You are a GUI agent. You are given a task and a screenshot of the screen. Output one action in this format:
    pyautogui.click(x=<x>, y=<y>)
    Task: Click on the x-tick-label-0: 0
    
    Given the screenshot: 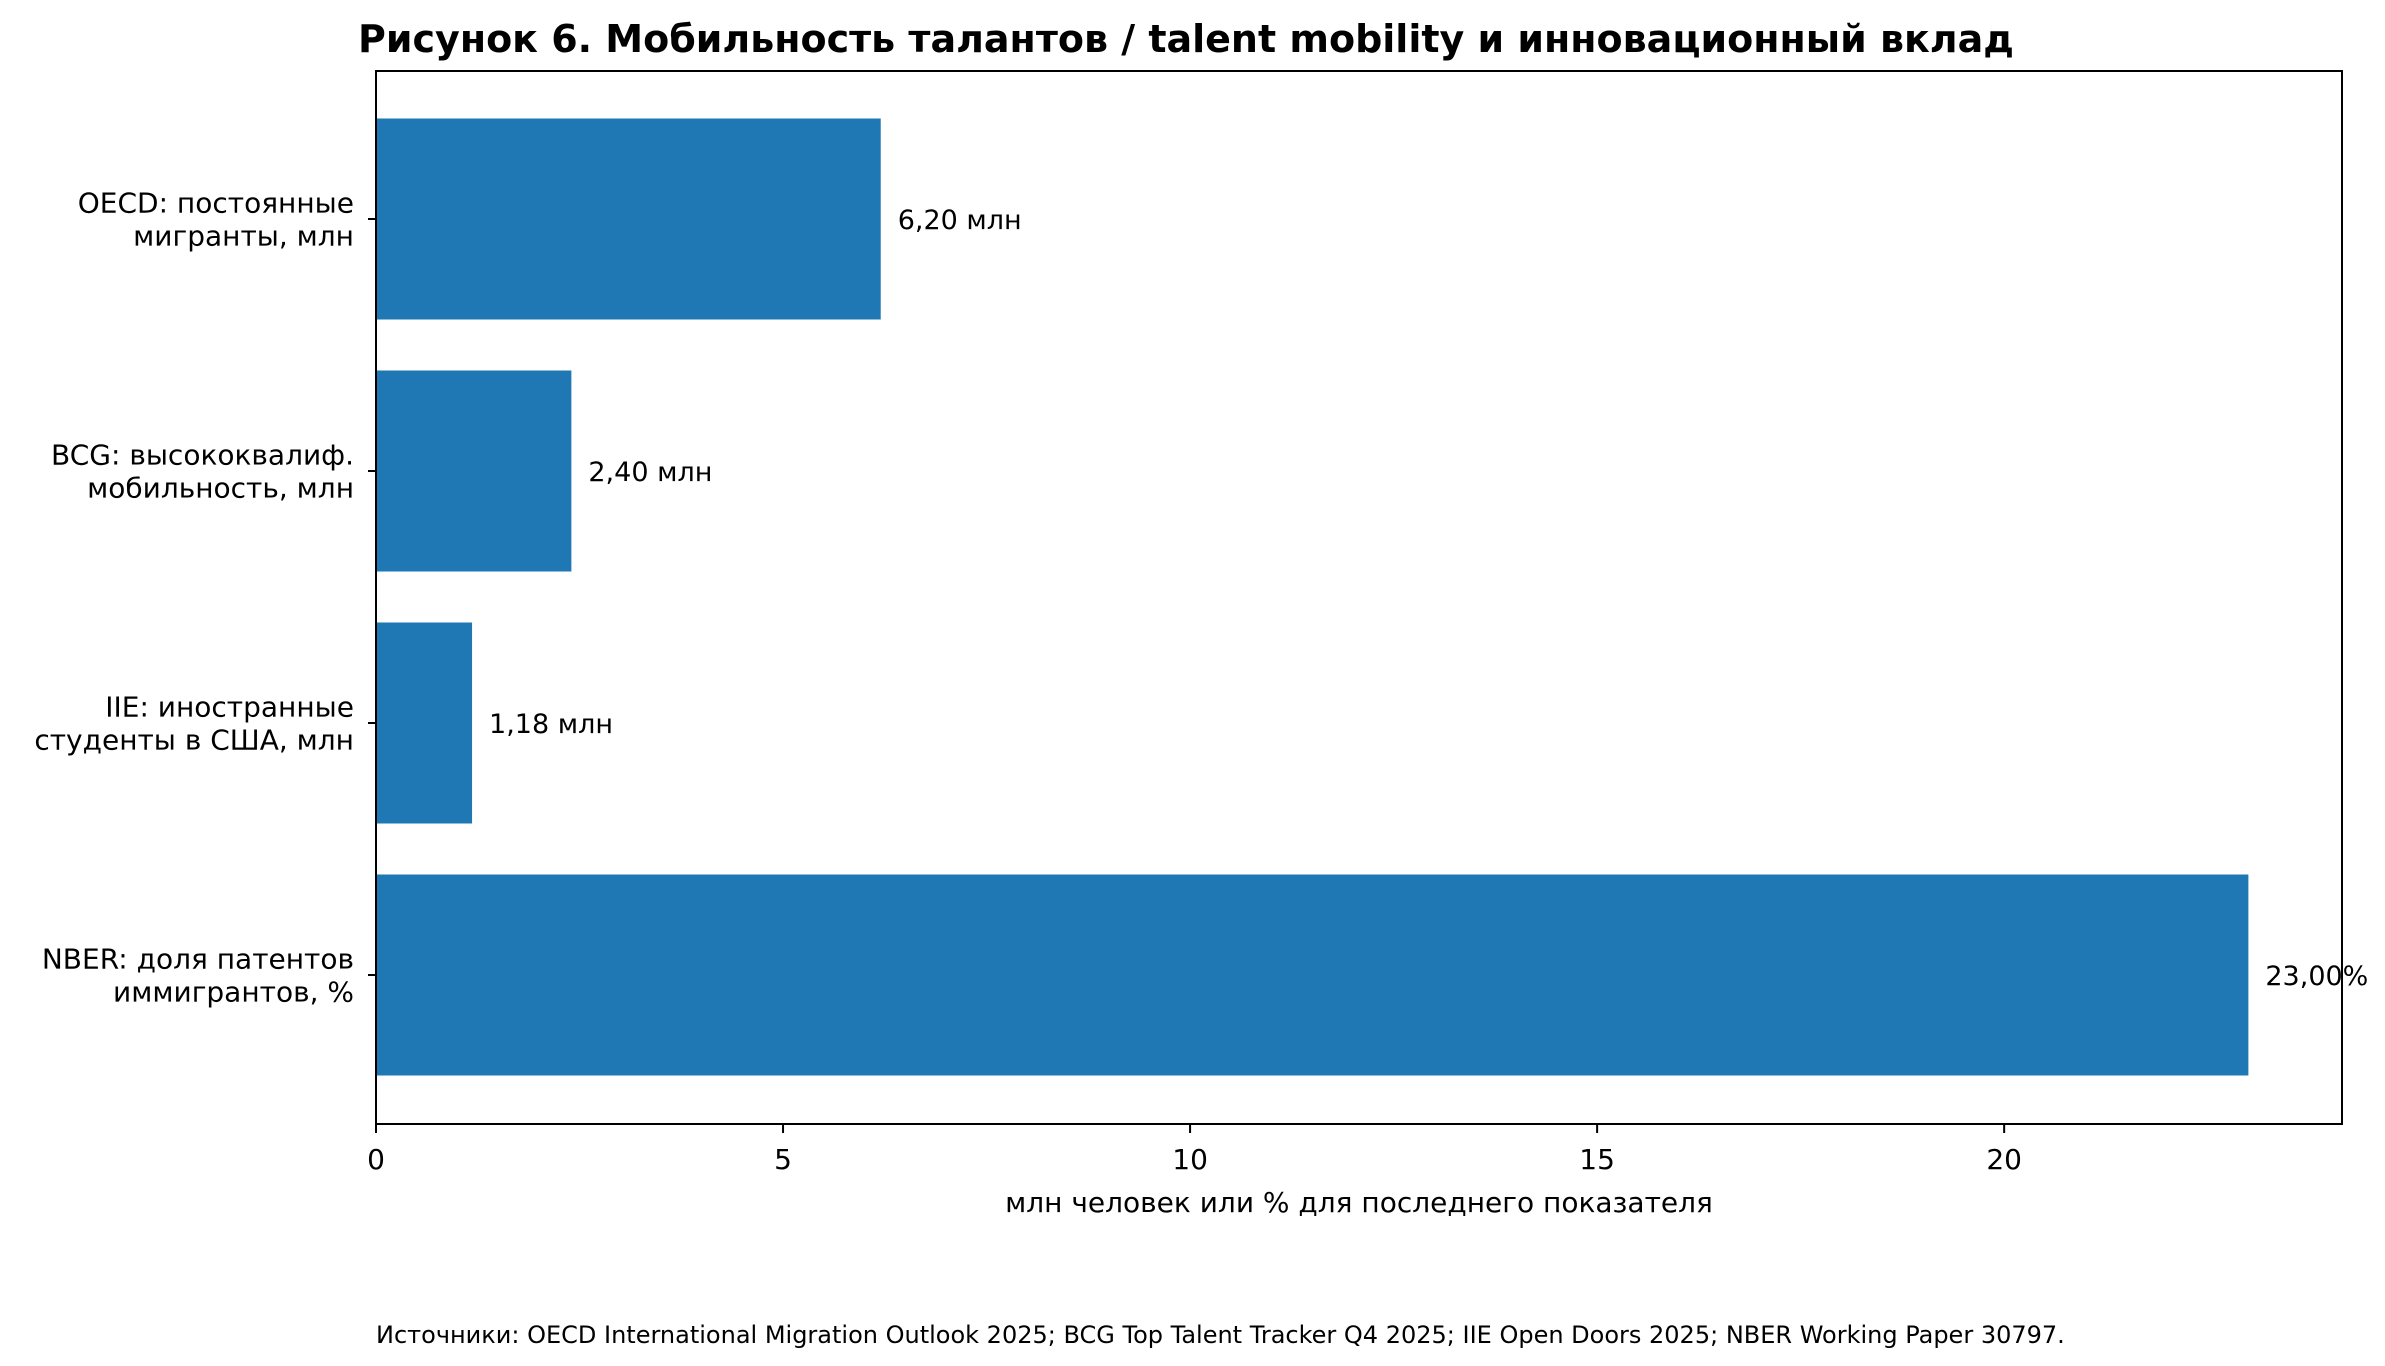 What is the action you would take?
    pyautogui.click(x=376, y=1159)
    